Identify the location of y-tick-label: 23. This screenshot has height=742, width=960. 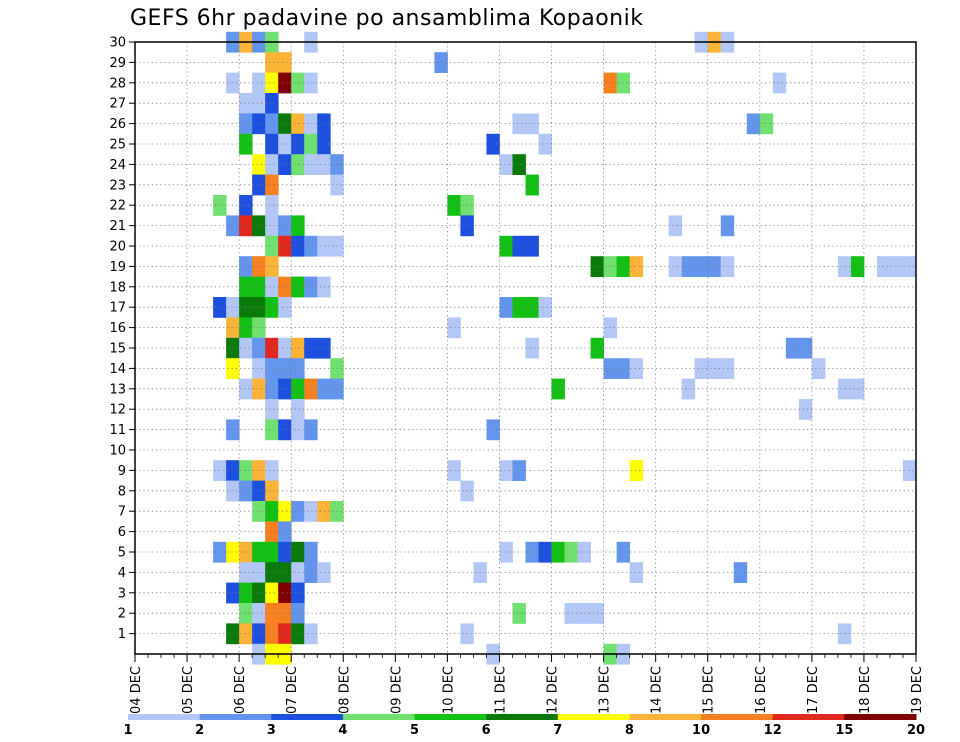
(117, 185).